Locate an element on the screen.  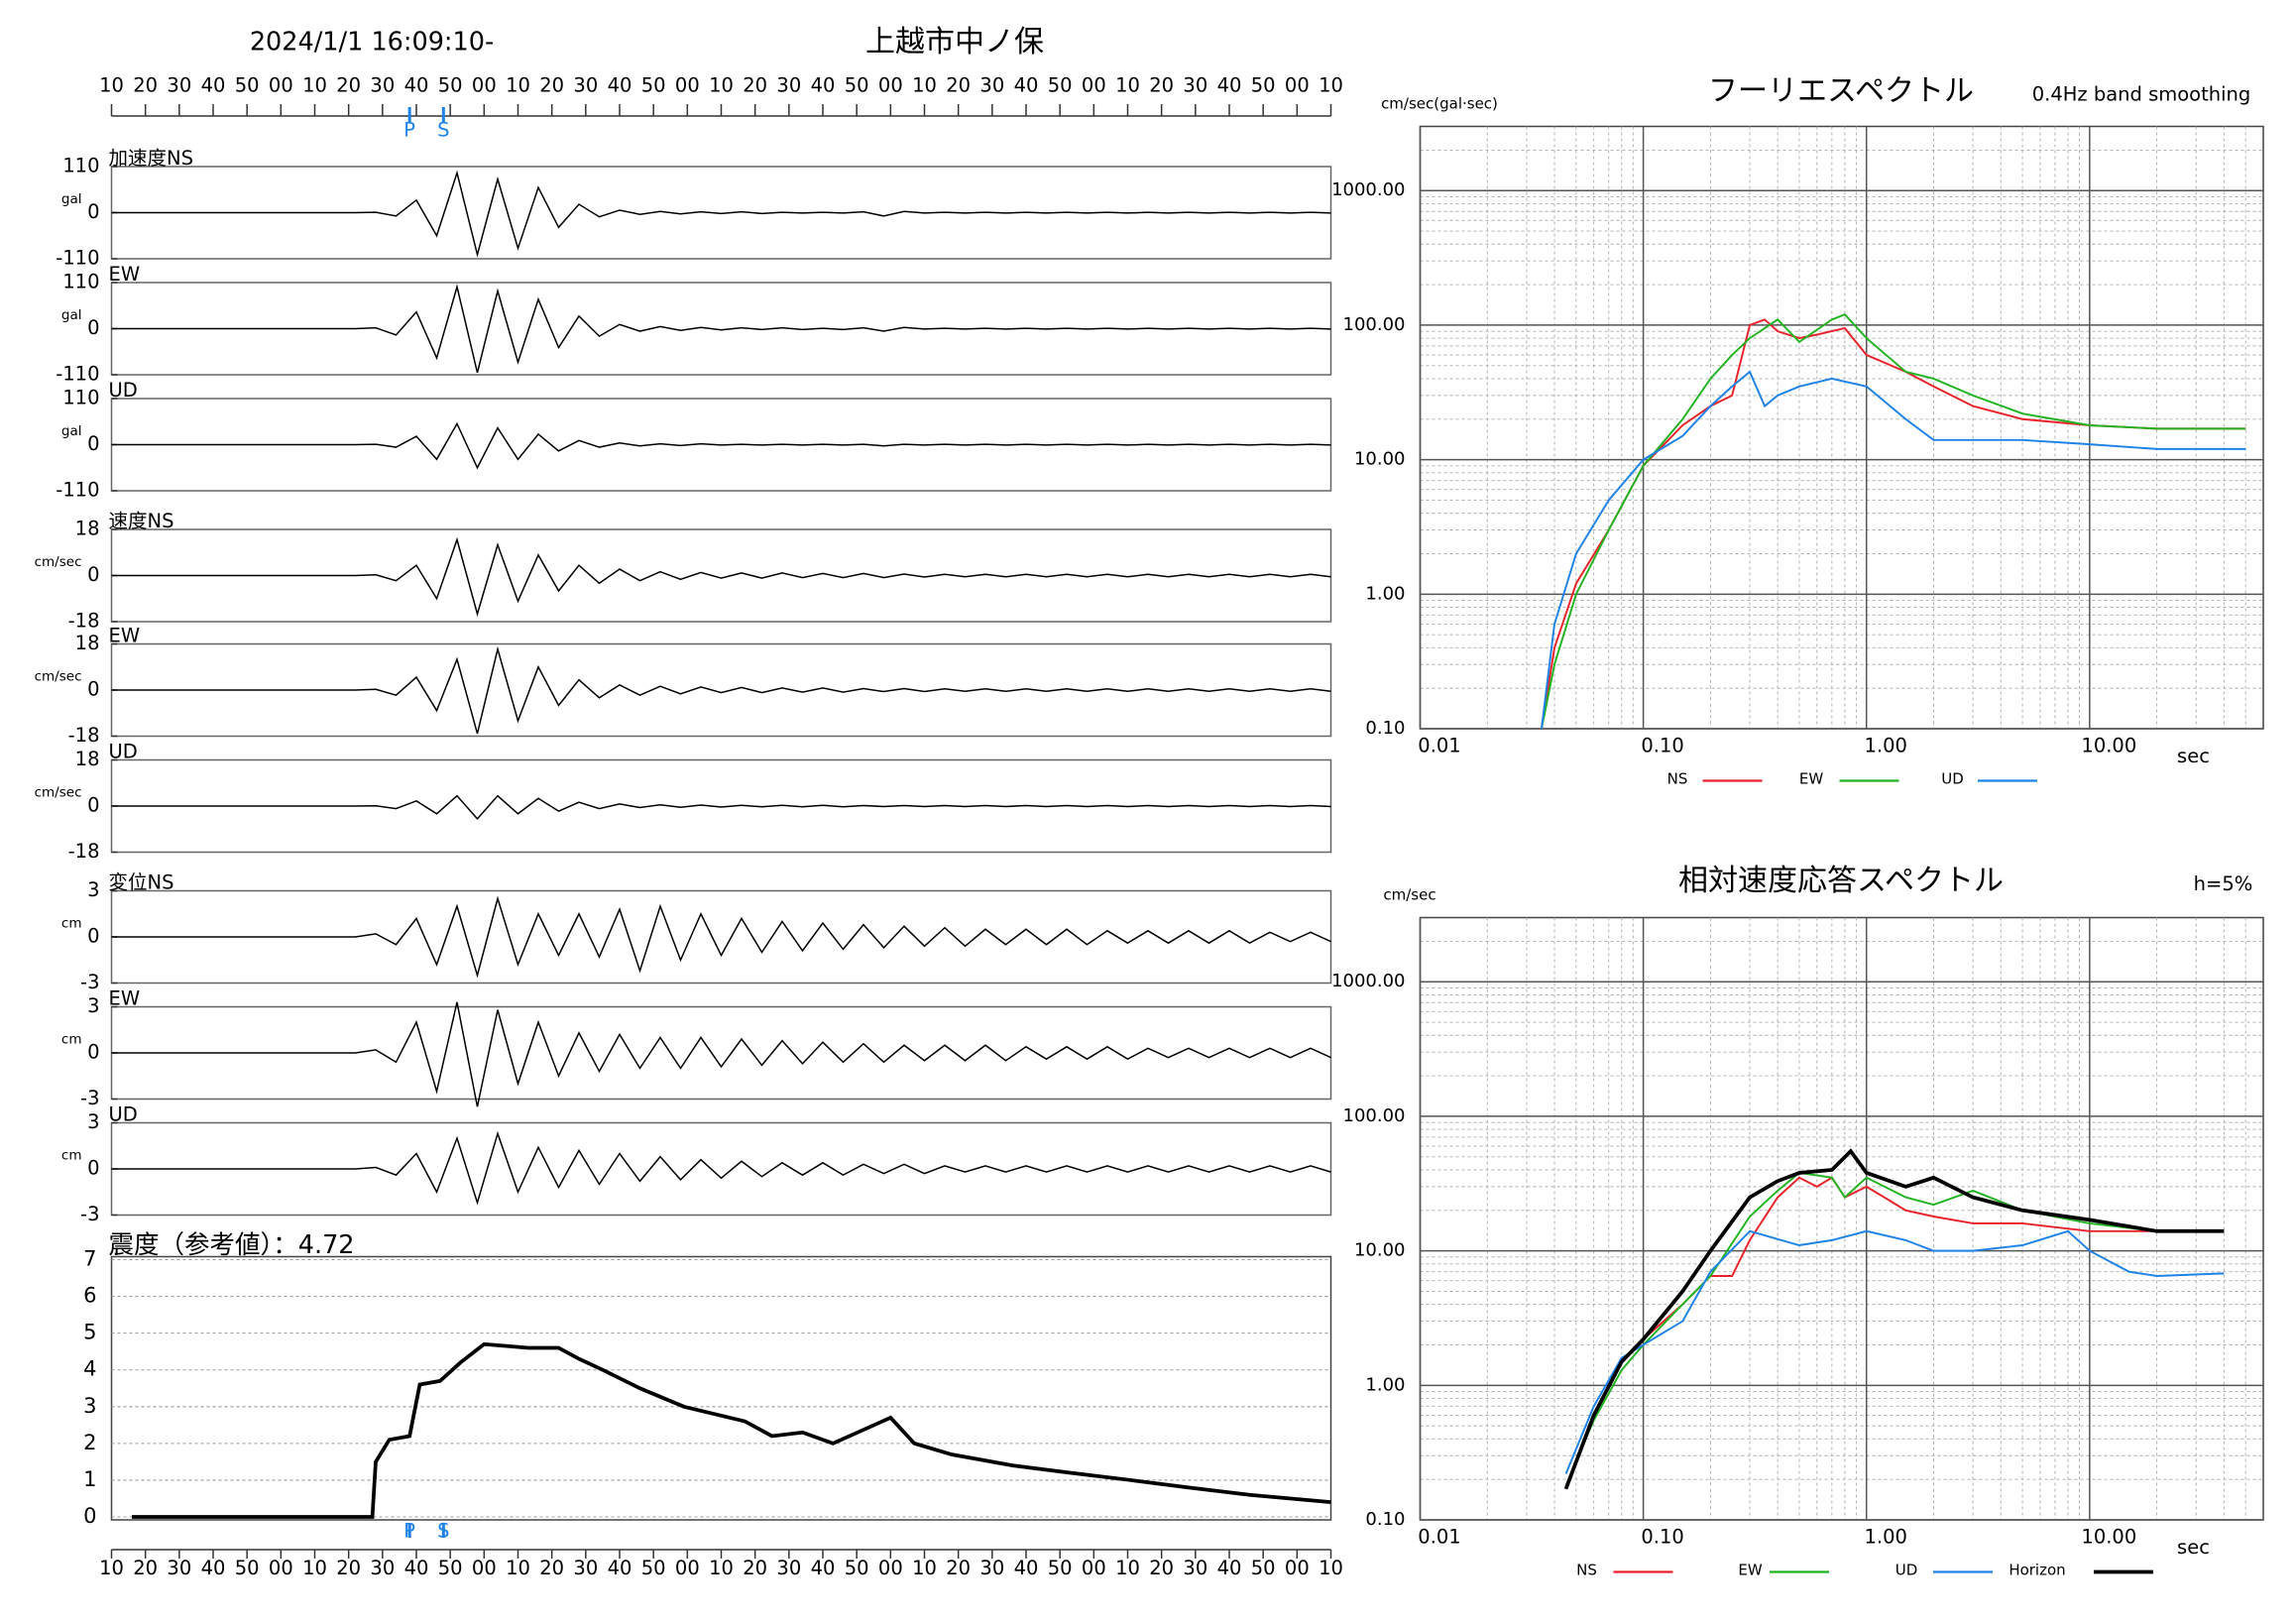
chart-title: 相対速度応答スペクトル is located at coordinates (1841, 881).